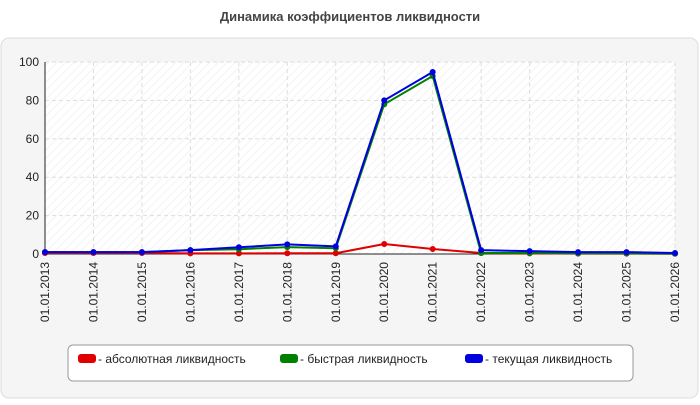  I want to click on x-tick-label: 01.01.2021, so click(433, 292).